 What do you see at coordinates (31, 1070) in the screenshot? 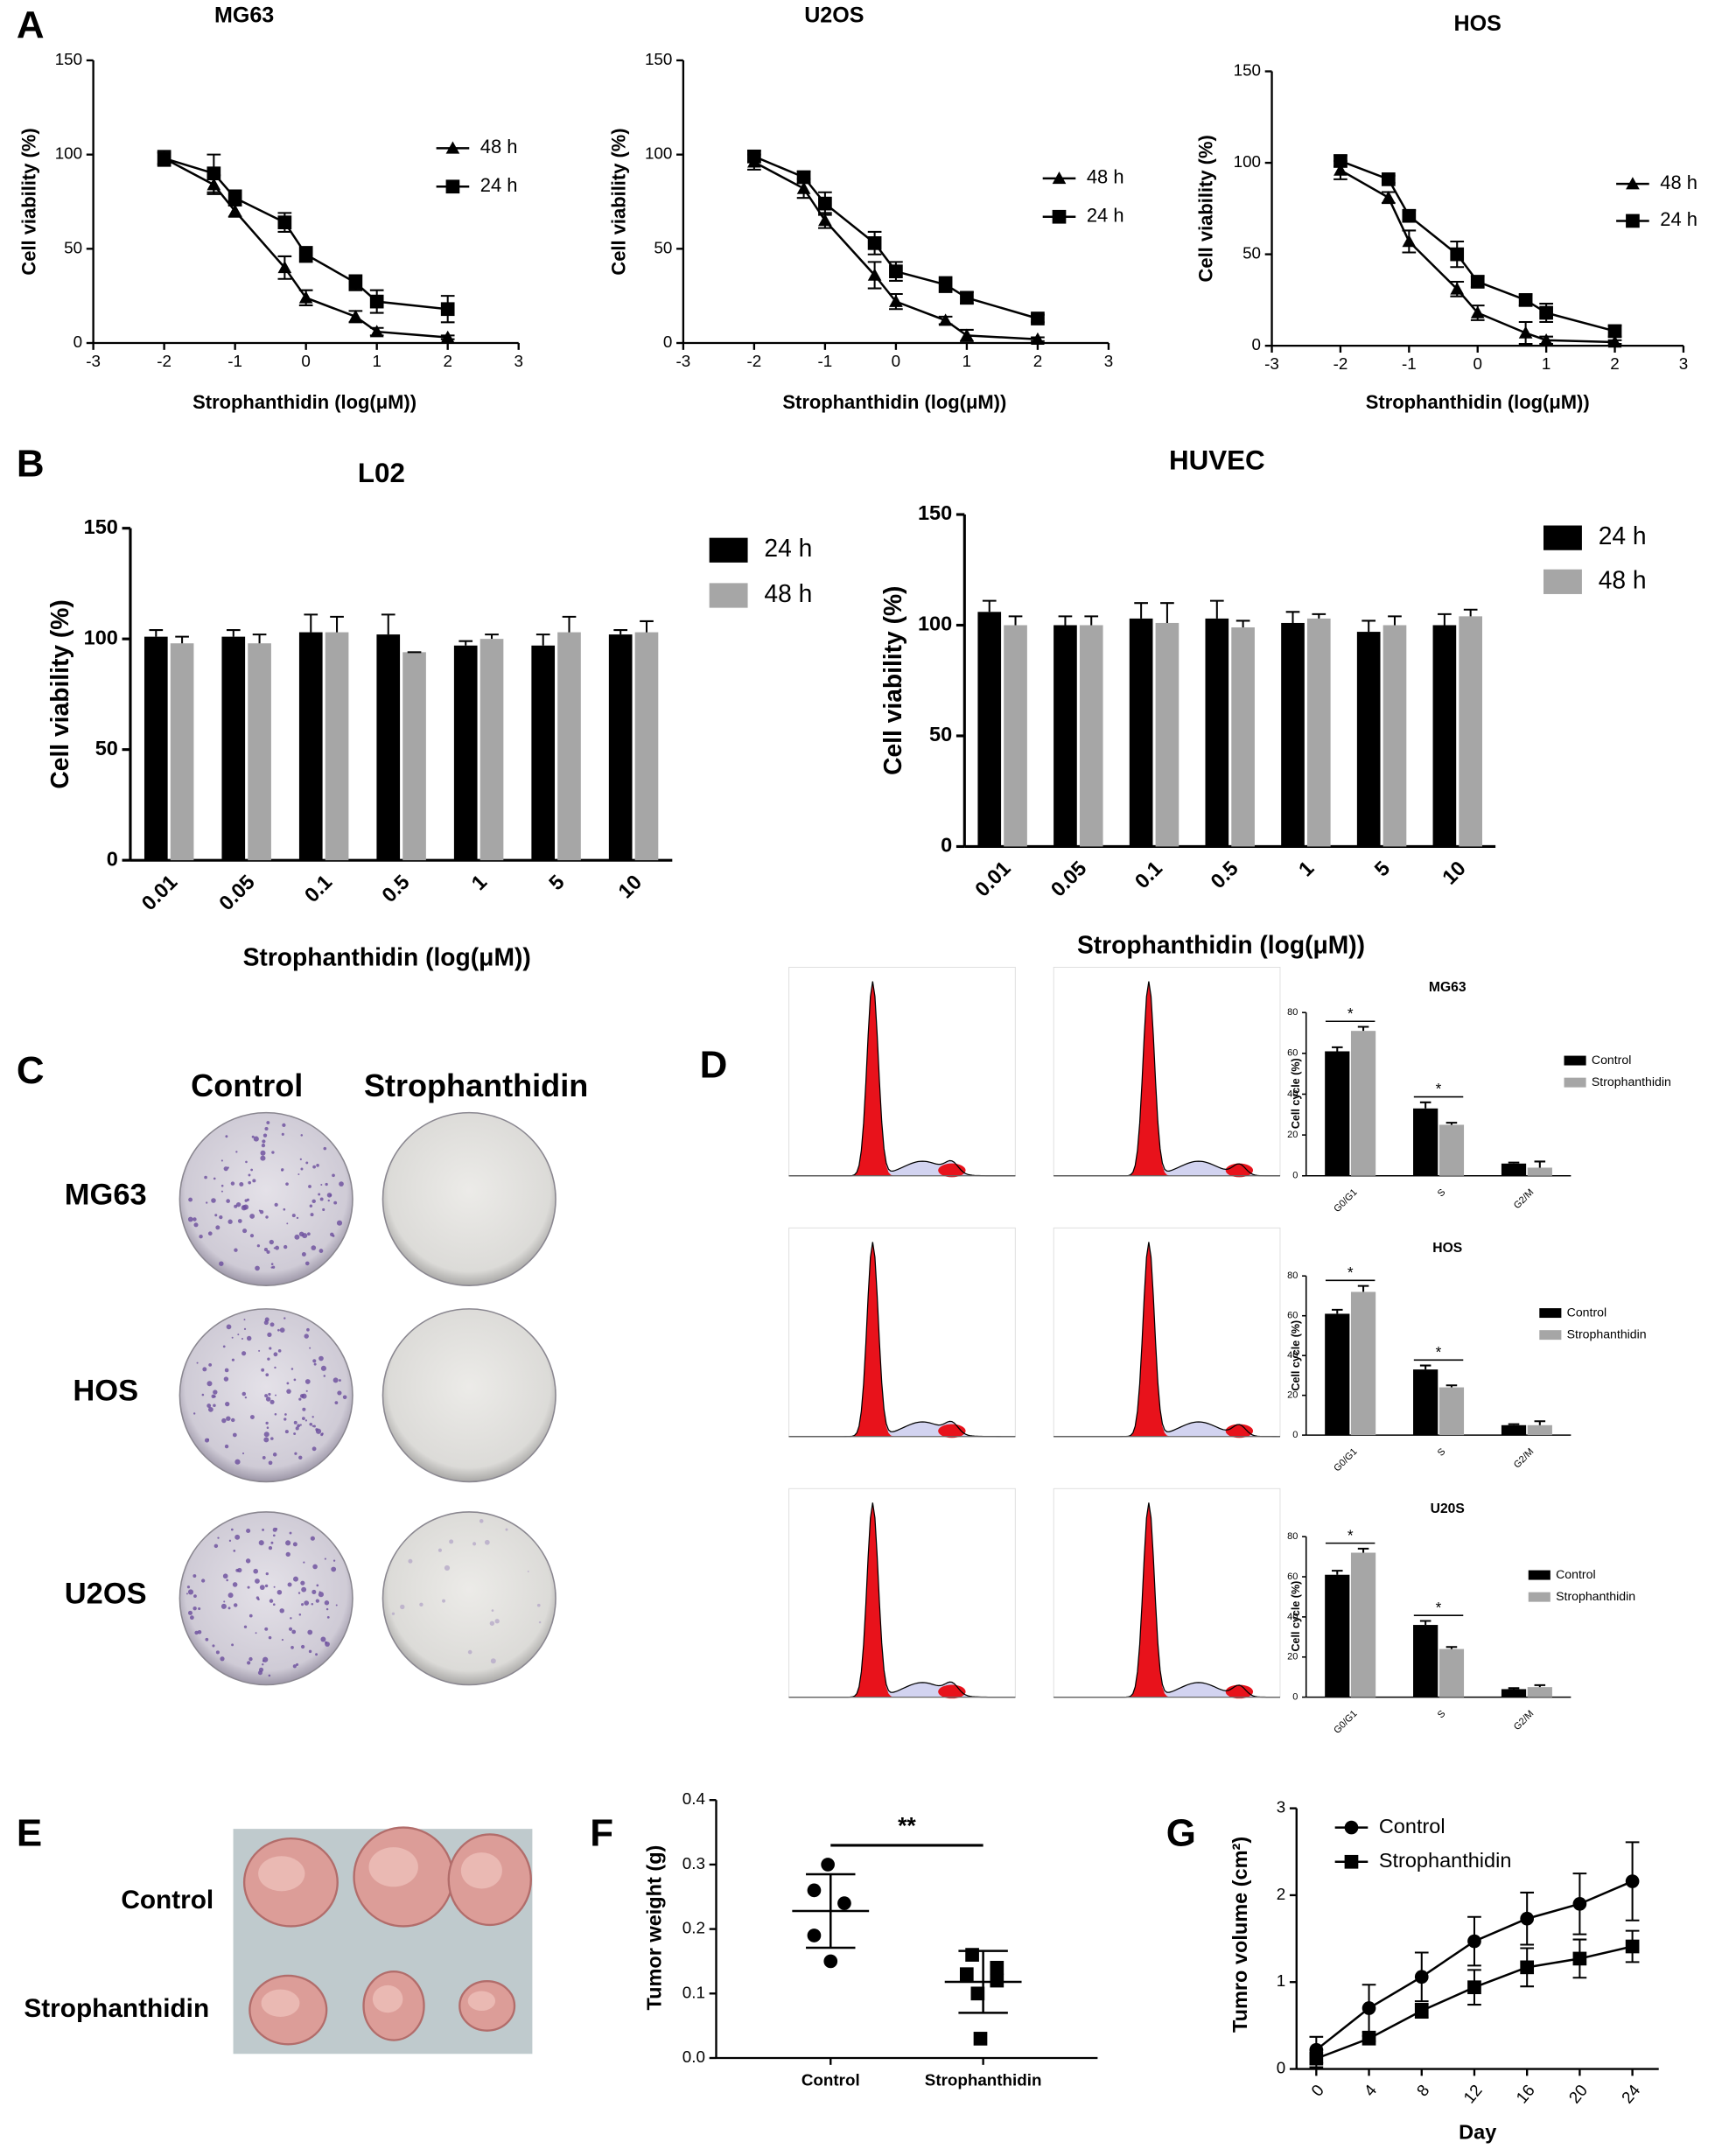
I see `panel-label: C` at bounding box center [31, 1070].